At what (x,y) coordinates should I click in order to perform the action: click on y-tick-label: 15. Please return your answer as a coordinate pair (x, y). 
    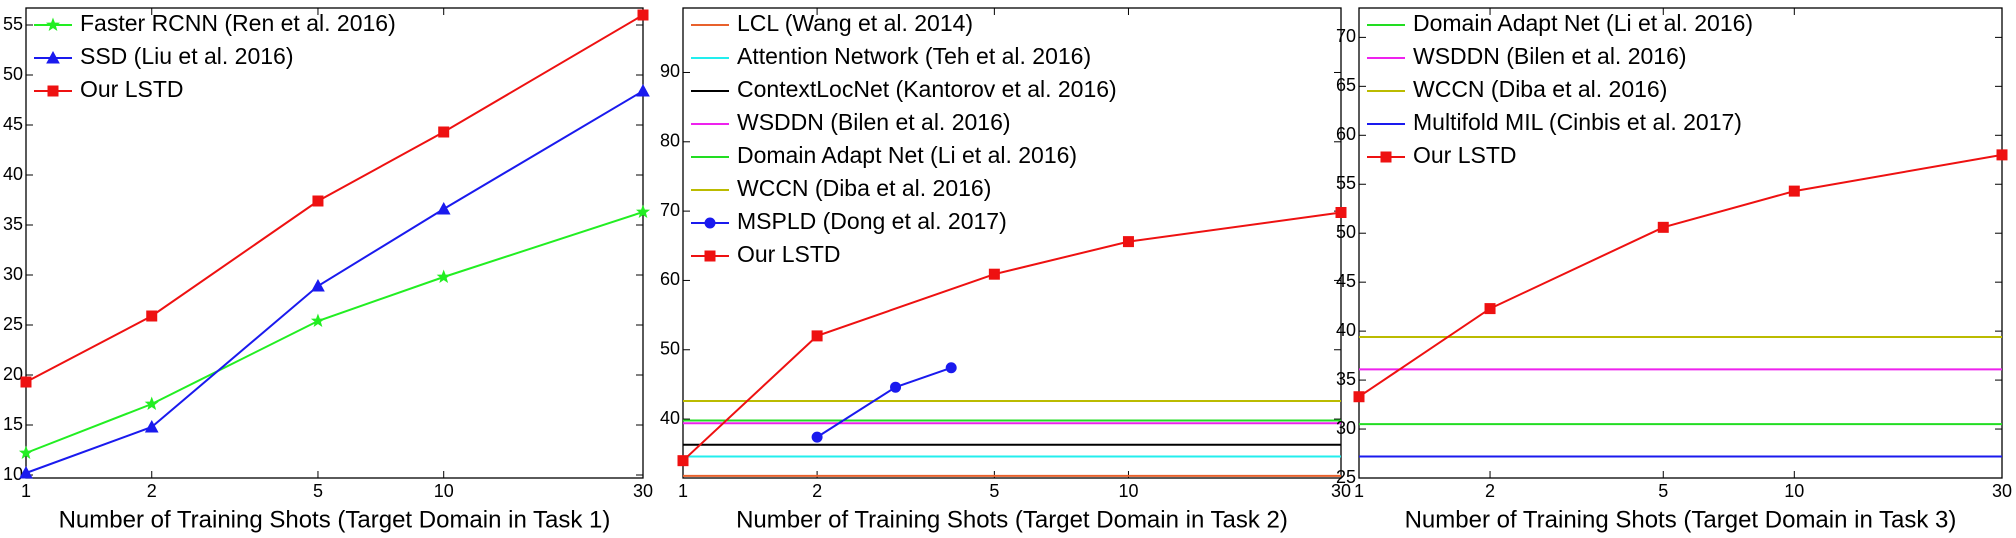
    Looking at the image, I should click on (13, 424).